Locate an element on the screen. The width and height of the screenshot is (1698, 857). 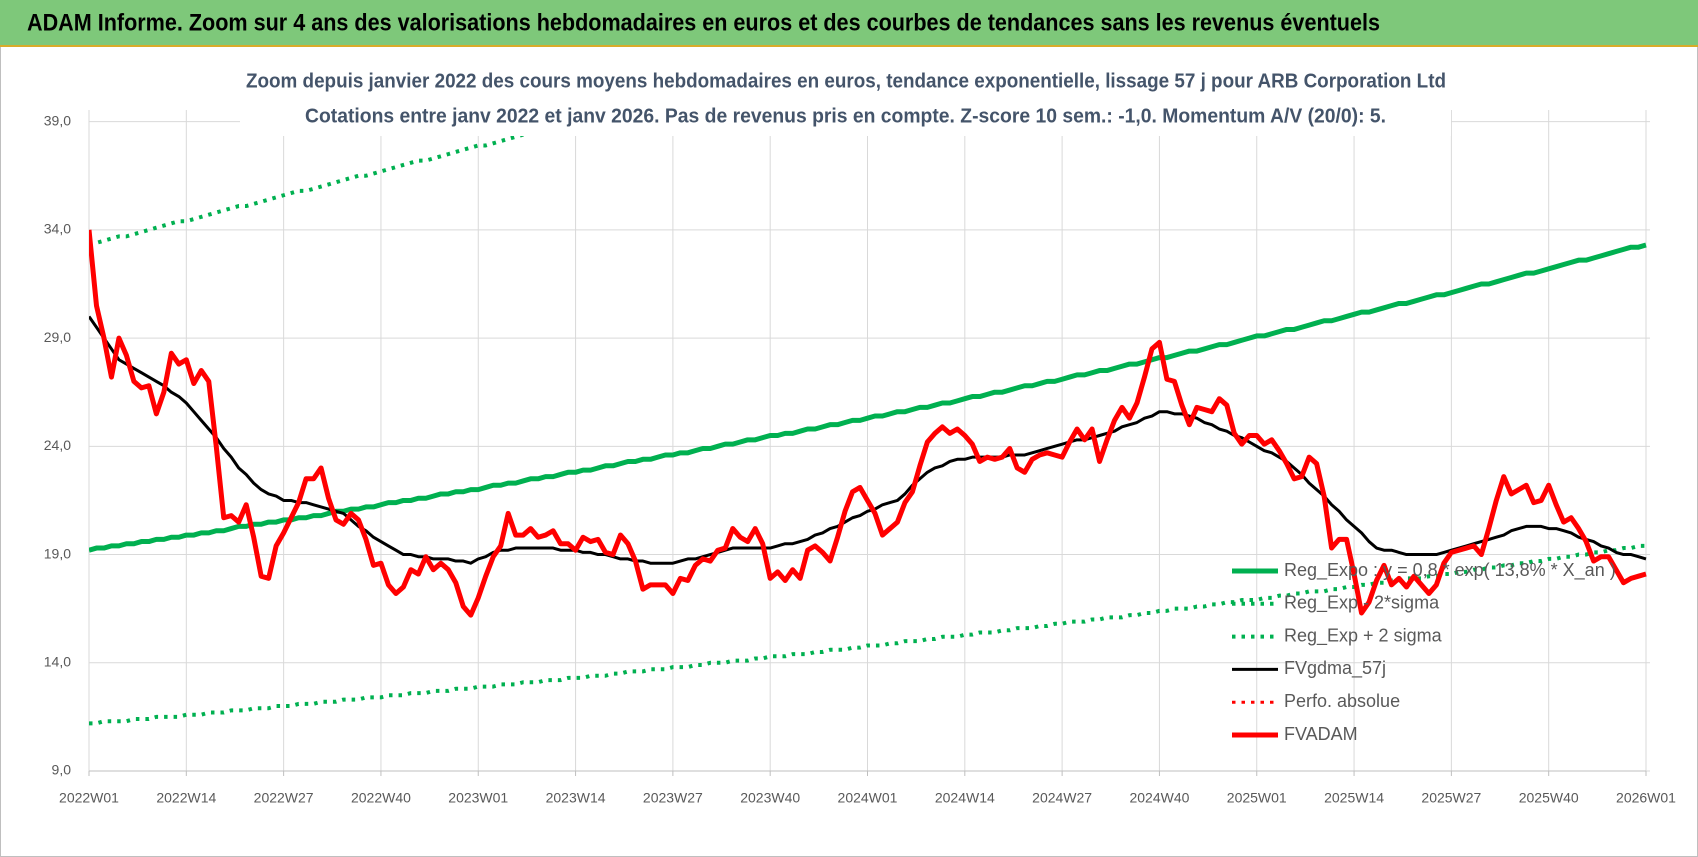
x-tick-label: 2023W14 is located at coordinates (576, 798).